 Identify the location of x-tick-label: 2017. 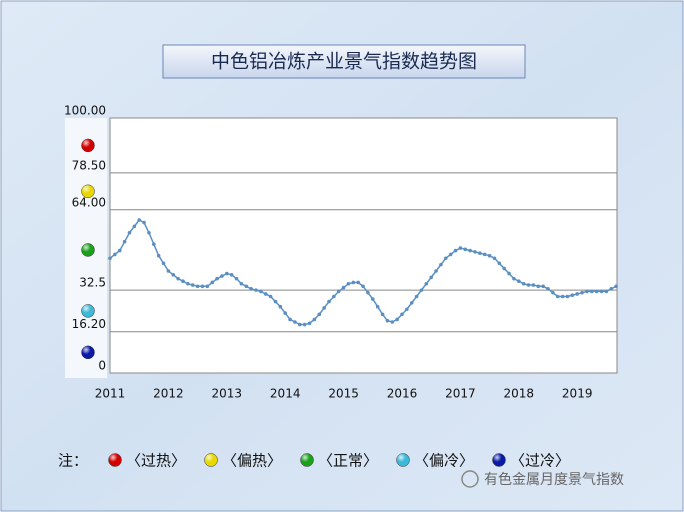
(460, 394).